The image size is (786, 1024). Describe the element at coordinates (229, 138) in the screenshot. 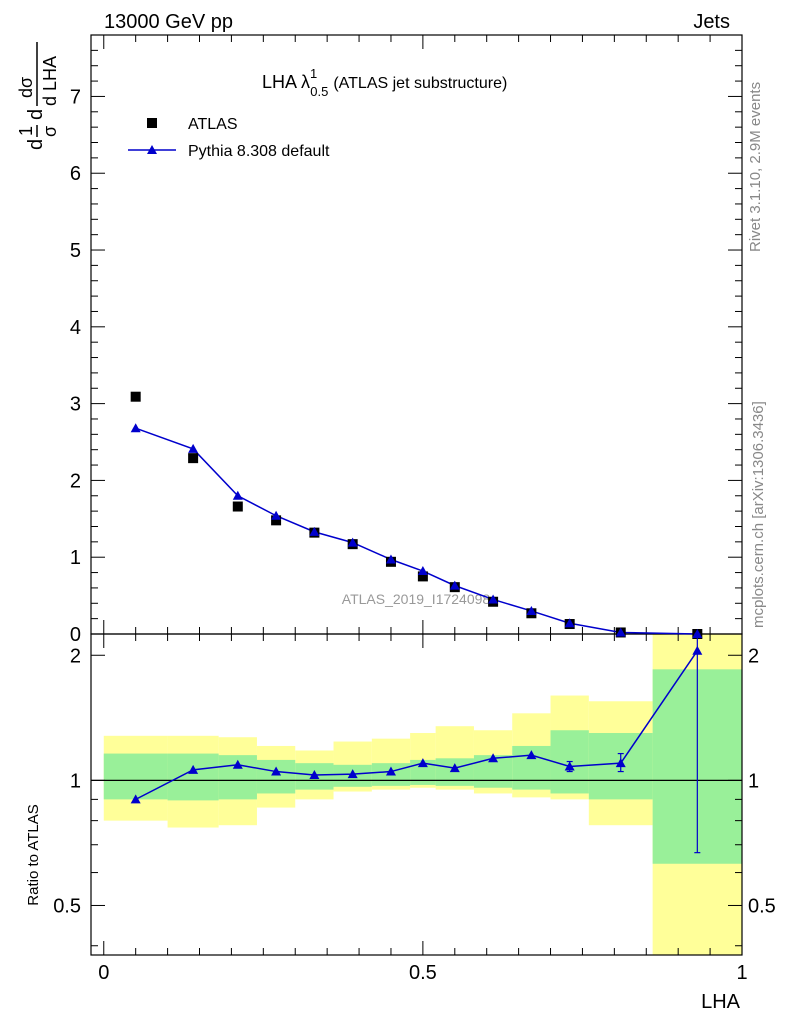

I see `legend: ATLAS Pythia 8.308 default` at that location.